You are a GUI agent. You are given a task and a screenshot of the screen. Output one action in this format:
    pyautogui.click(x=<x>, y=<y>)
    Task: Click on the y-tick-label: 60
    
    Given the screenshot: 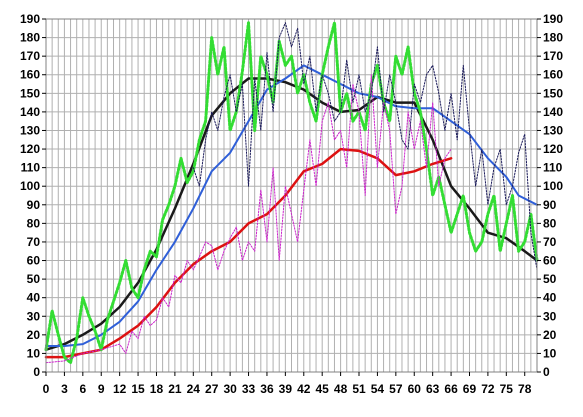 What is the action you would take?
    pyautogui.click(x=34, y=261)
    